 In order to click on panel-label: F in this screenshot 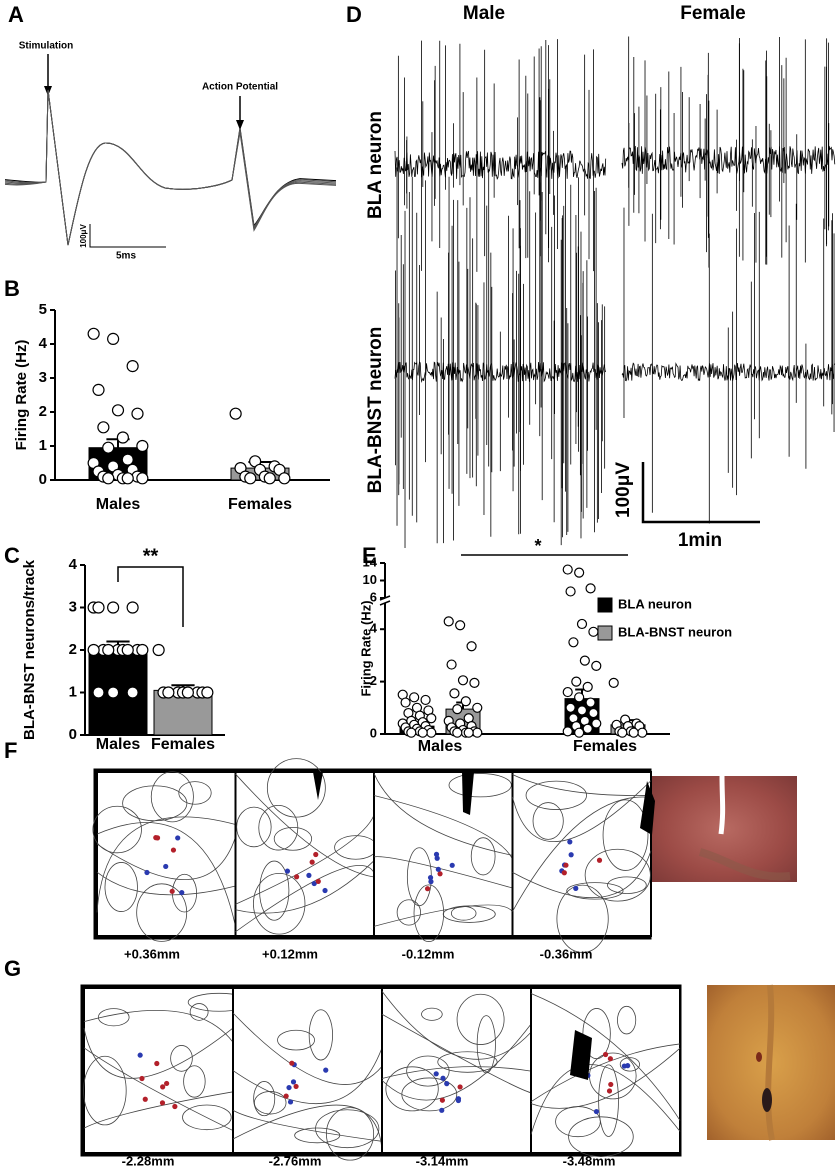, I will do `click(10, 750)`.